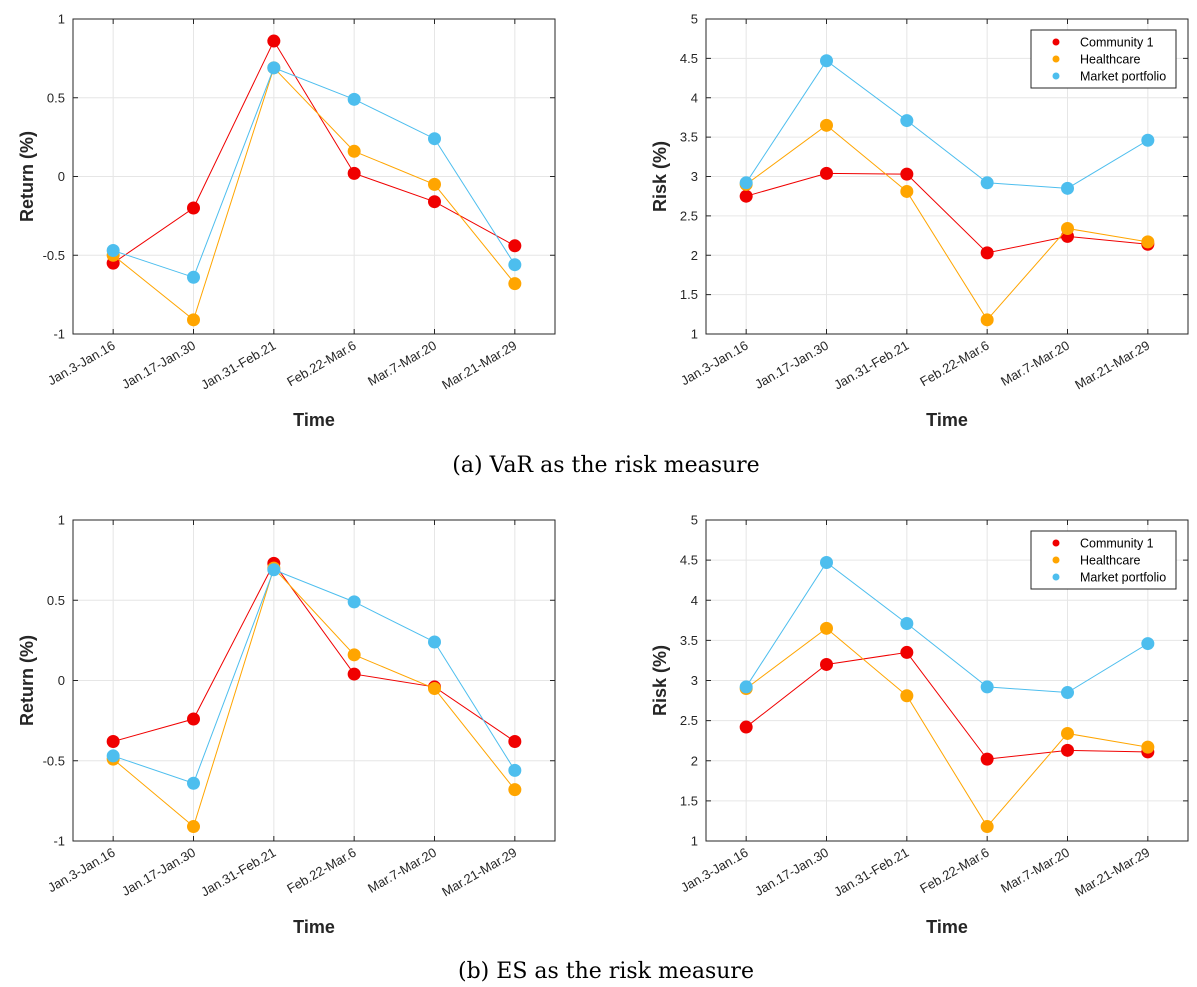 This screenshot has width=1197, height=987. What do you see at coordinates (689, 137) in the screenshot?
I see `y-tick-label: 3.5` at bounding box center [689, 137].